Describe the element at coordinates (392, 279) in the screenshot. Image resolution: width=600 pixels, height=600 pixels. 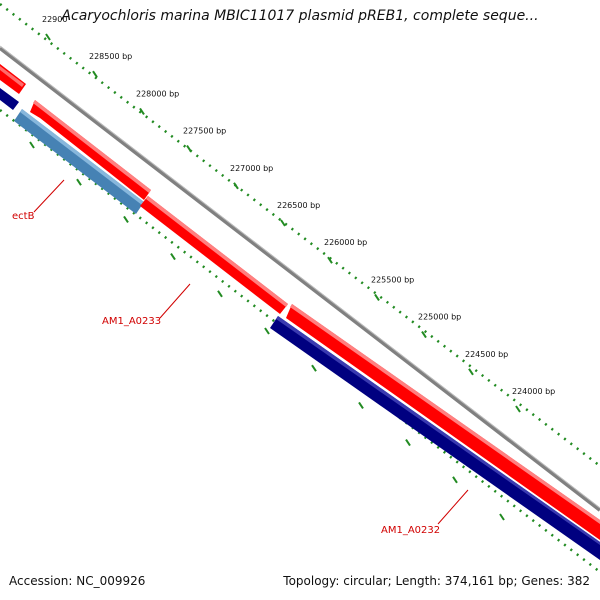
I see `tick-label: 225500 bp` at that location.